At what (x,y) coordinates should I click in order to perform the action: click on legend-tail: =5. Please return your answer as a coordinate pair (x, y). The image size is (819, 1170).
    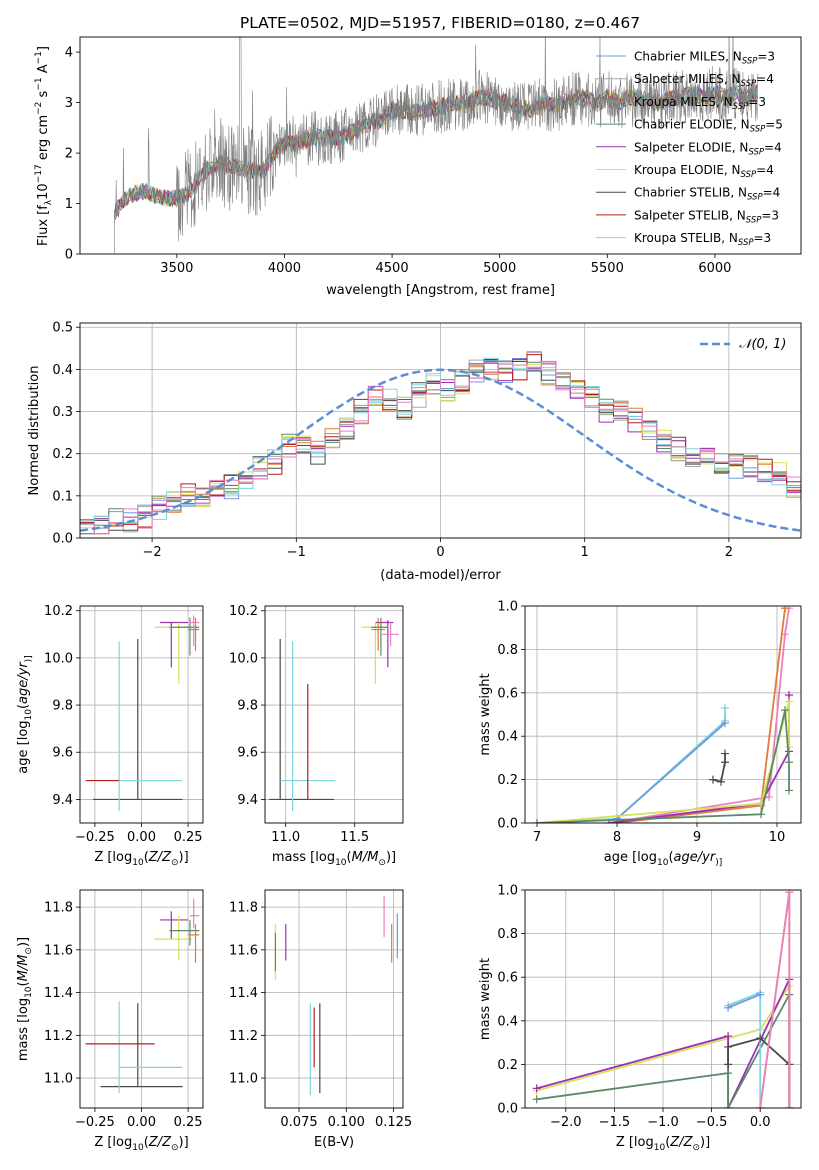
    Looking at the image, I should click on (774, 125).